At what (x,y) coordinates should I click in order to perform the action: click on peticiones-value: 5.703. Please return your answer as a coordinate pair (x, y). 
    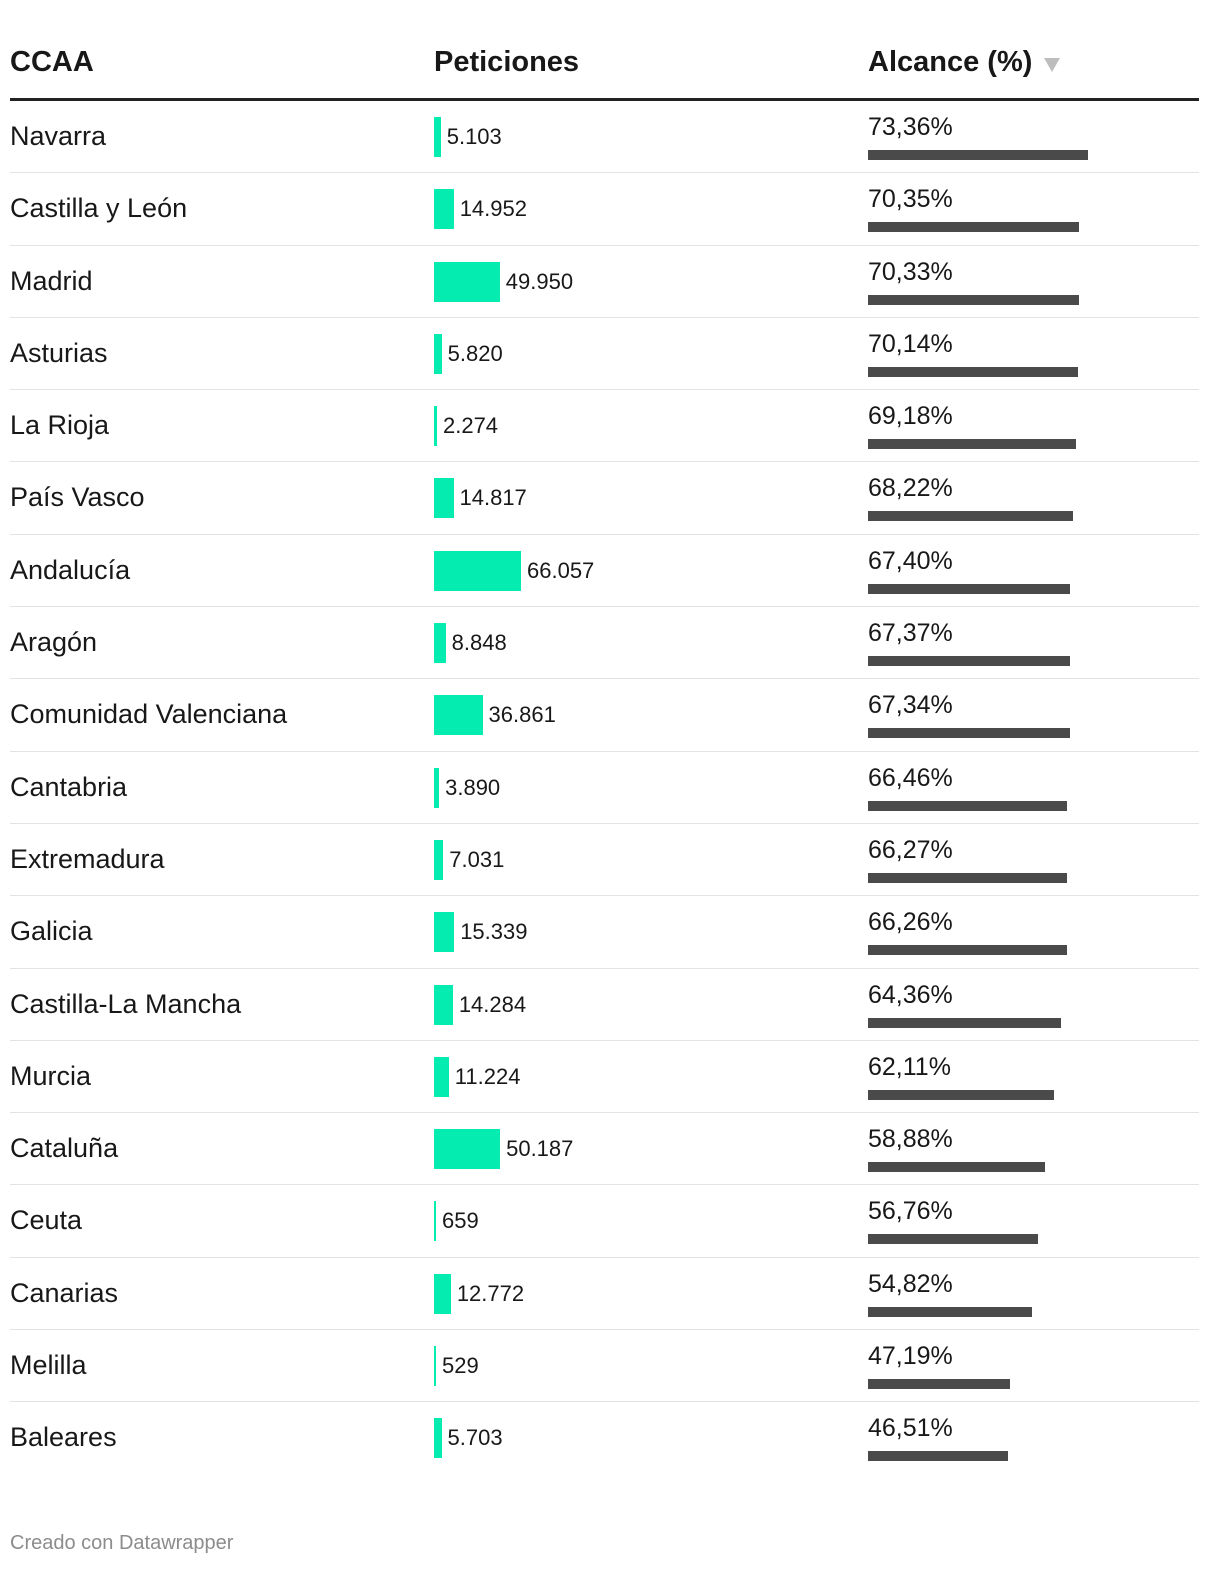
    Looking at the image, I should click on (475, 1438).